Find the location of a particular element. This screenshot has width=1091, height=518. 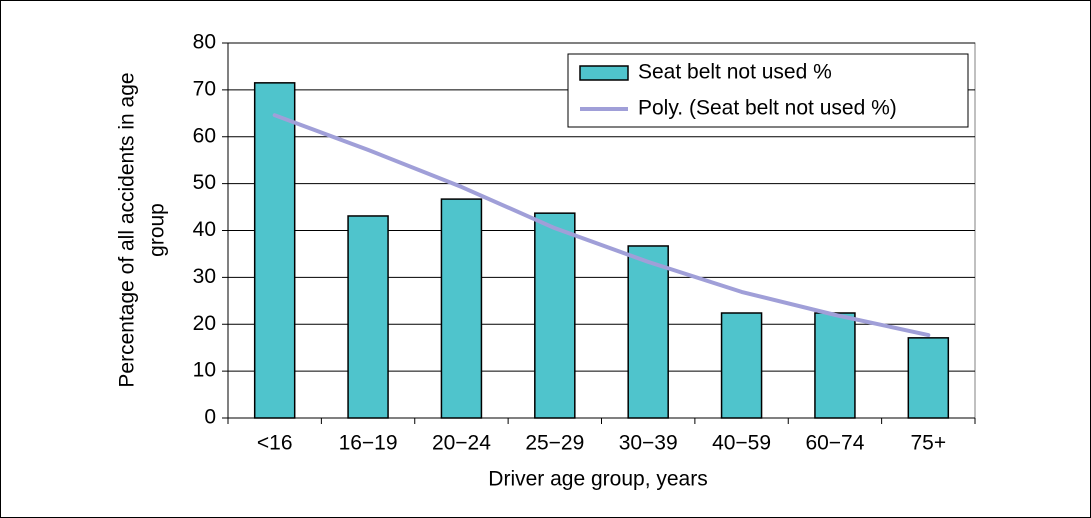

legend is located at coordinates (768, 90).